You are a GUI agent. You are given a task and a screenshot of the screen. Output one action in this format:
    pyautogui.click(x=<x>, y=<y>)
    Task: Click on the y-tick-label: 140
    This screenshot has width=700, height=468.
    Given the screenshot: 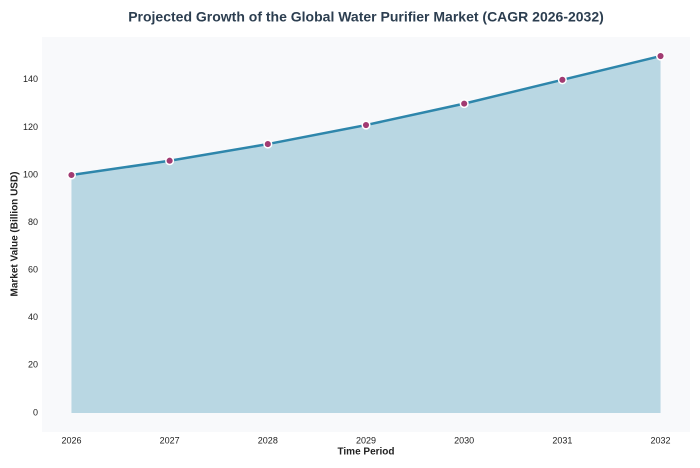 What is the action you would take?
    pyautogui.click(x=30, y=79)
    